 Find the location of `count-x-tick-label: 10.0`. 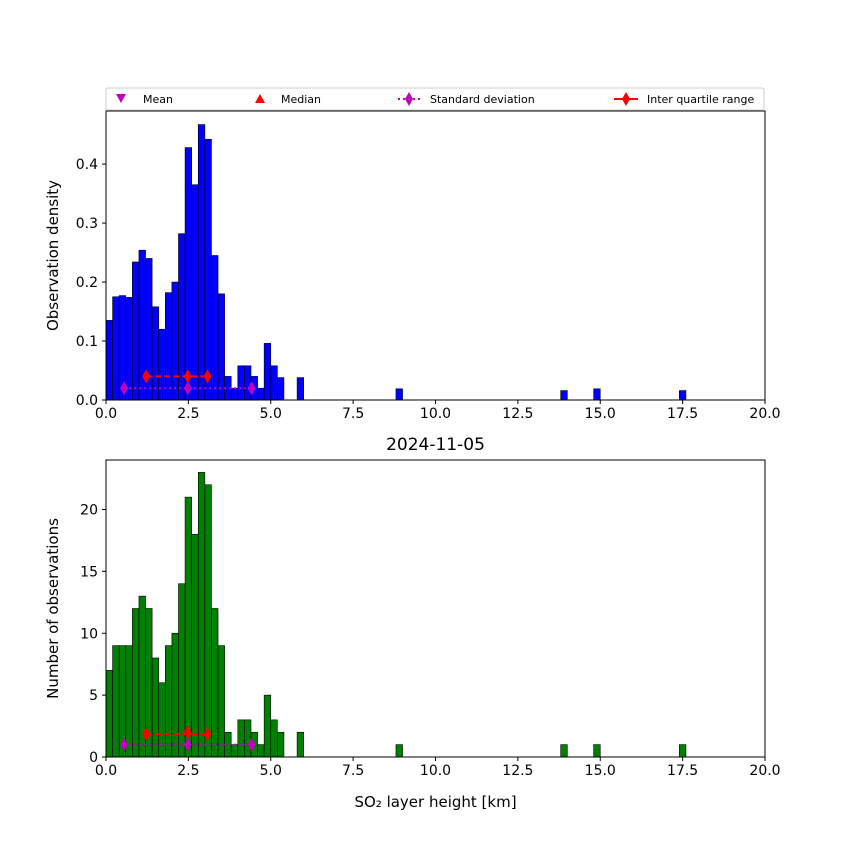

count-x-tick-label: 10.0 is located at coordinates (435, 771).